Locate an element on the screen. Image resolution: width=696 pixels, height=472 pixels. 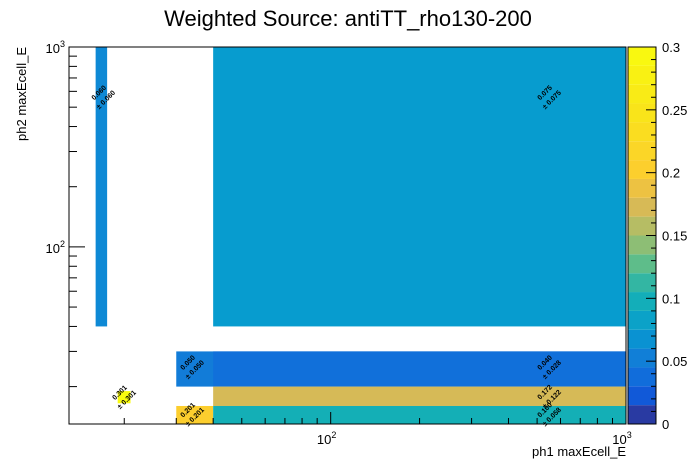
x-tick-label: 10³ is located at coordinates (621, 438).